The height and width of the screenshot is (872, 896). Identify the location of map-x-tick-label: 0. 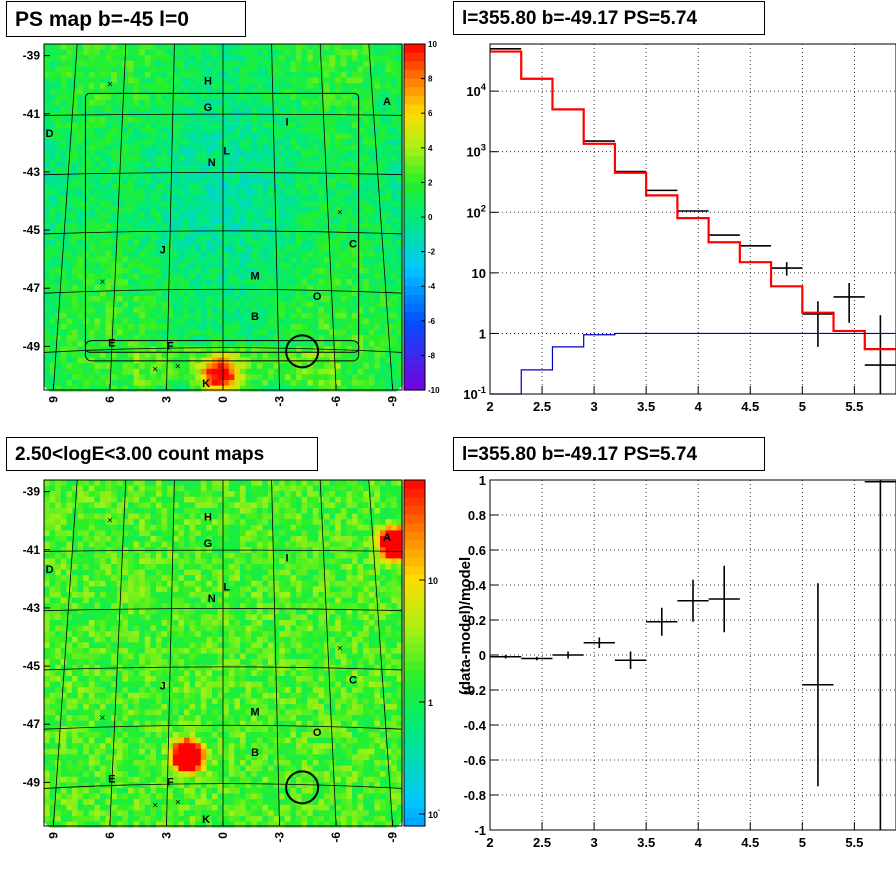
(223, 399).